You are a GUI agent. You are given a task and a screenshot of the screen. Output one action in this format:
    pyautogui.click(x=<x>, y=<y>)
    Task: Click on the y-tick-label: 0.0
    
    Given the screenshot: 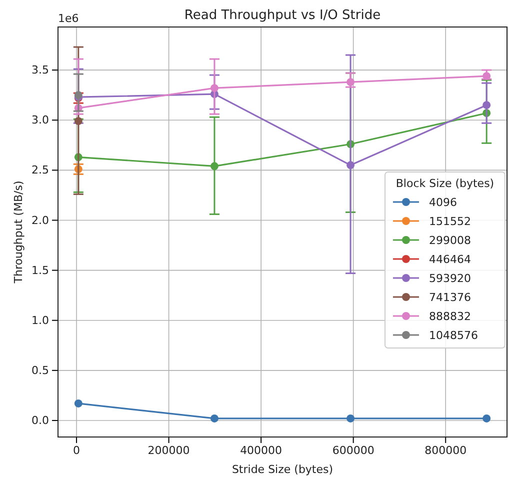 What is the action you would take?
    pyautogui.click(x=40, y=420)
    